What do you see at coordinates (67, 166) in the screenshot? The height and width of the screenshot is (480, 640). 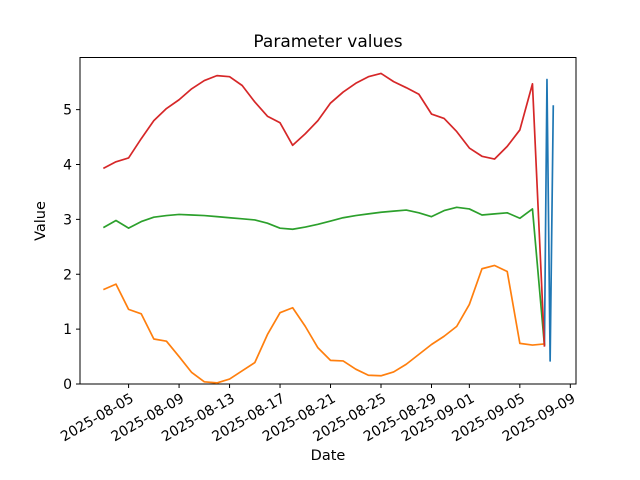 I see `y-tick-label: 4` at bounding box center [67, 166].